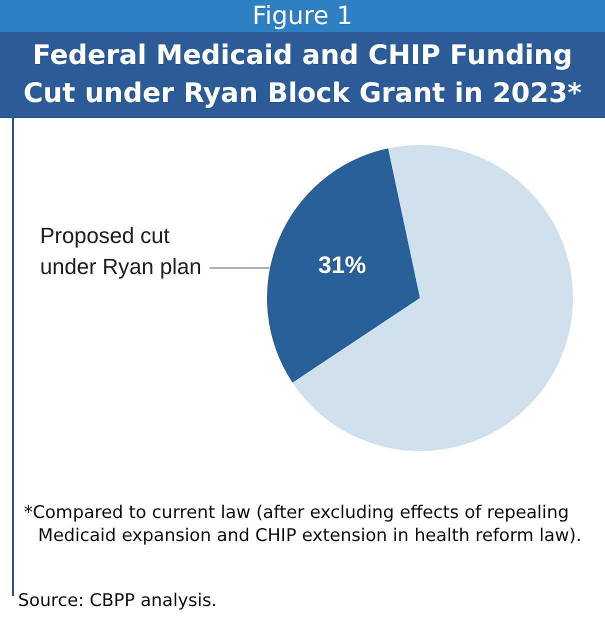 Image resolution: width=605 pixels, height=618 pixels. Describe the element at coordinates (342, 265) in the screenshot. I see `data-label: 31%` at that location.